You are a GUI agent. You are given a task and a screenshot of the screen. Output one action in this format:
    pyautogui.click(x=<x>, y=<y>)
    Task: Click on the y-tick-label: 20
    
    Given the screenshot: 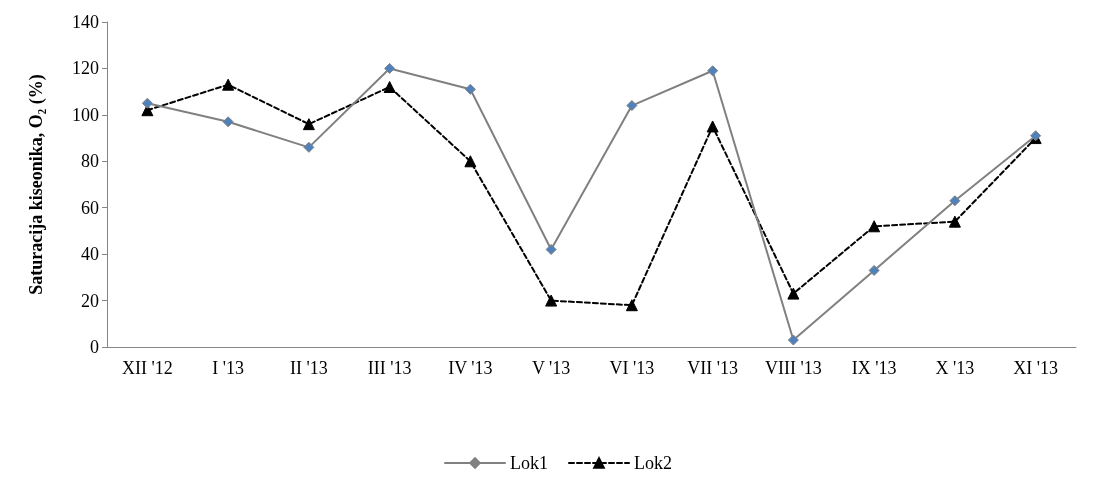 What is the action you would take?
    pyautogui.click(x=90, y=300)
    